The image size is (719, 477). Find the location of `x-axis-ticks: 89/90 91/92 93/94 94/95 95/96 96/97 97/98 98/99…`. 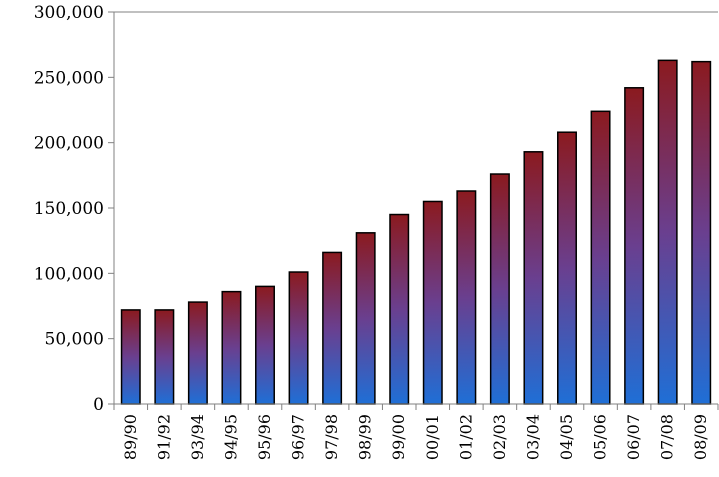

x-axis-ticks: 89/90 91/92 93/94 94/95 95/96 96/97 97/98 98/99… is located at coordinates (416, 432).